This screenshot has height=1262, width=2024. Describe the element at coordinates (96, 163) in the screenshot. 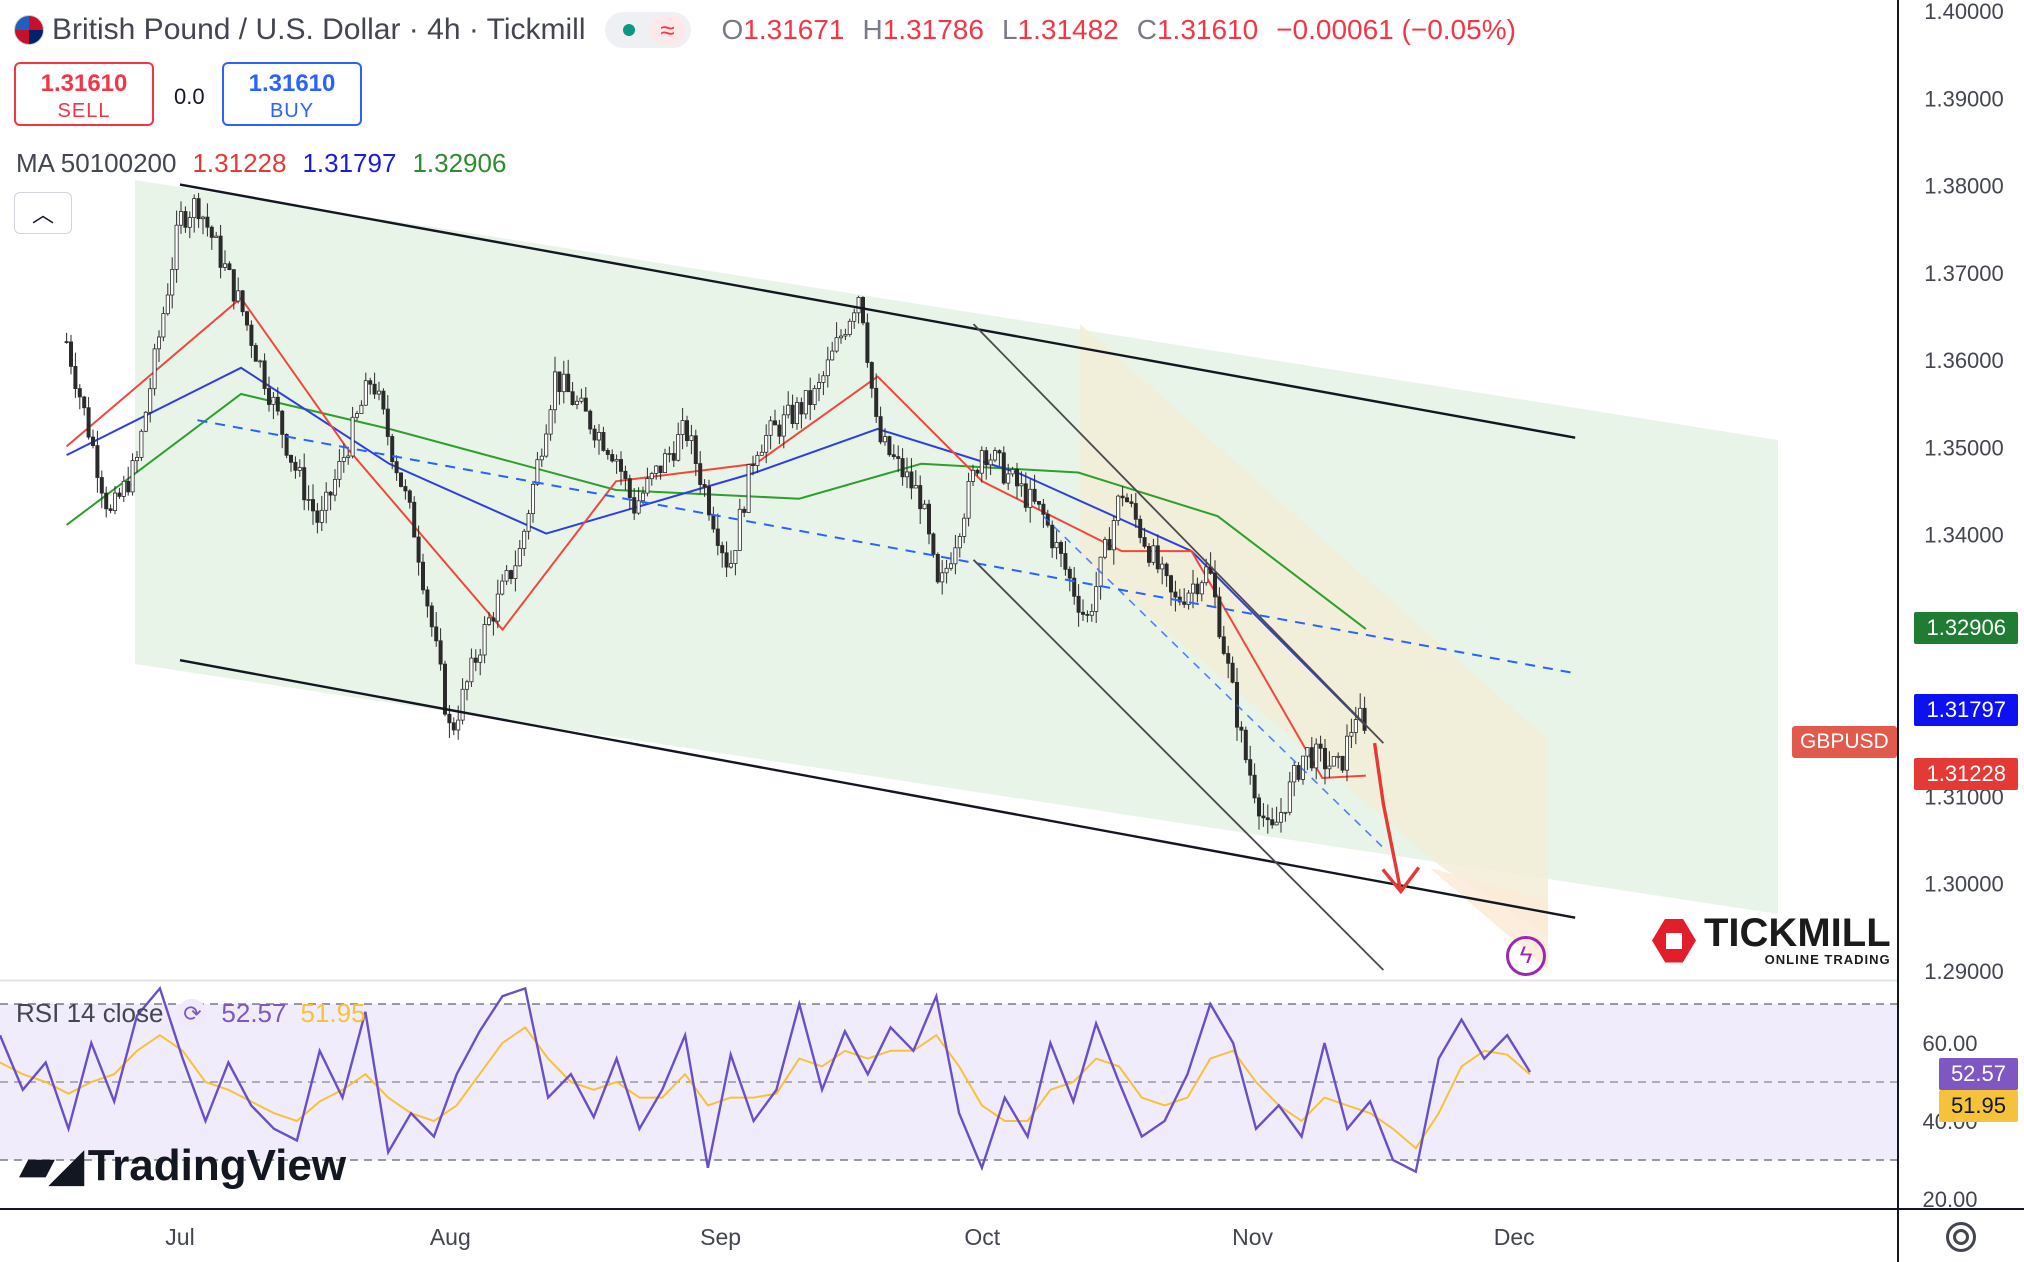

I see `ma-legend-label: MA 50100200` at that location.